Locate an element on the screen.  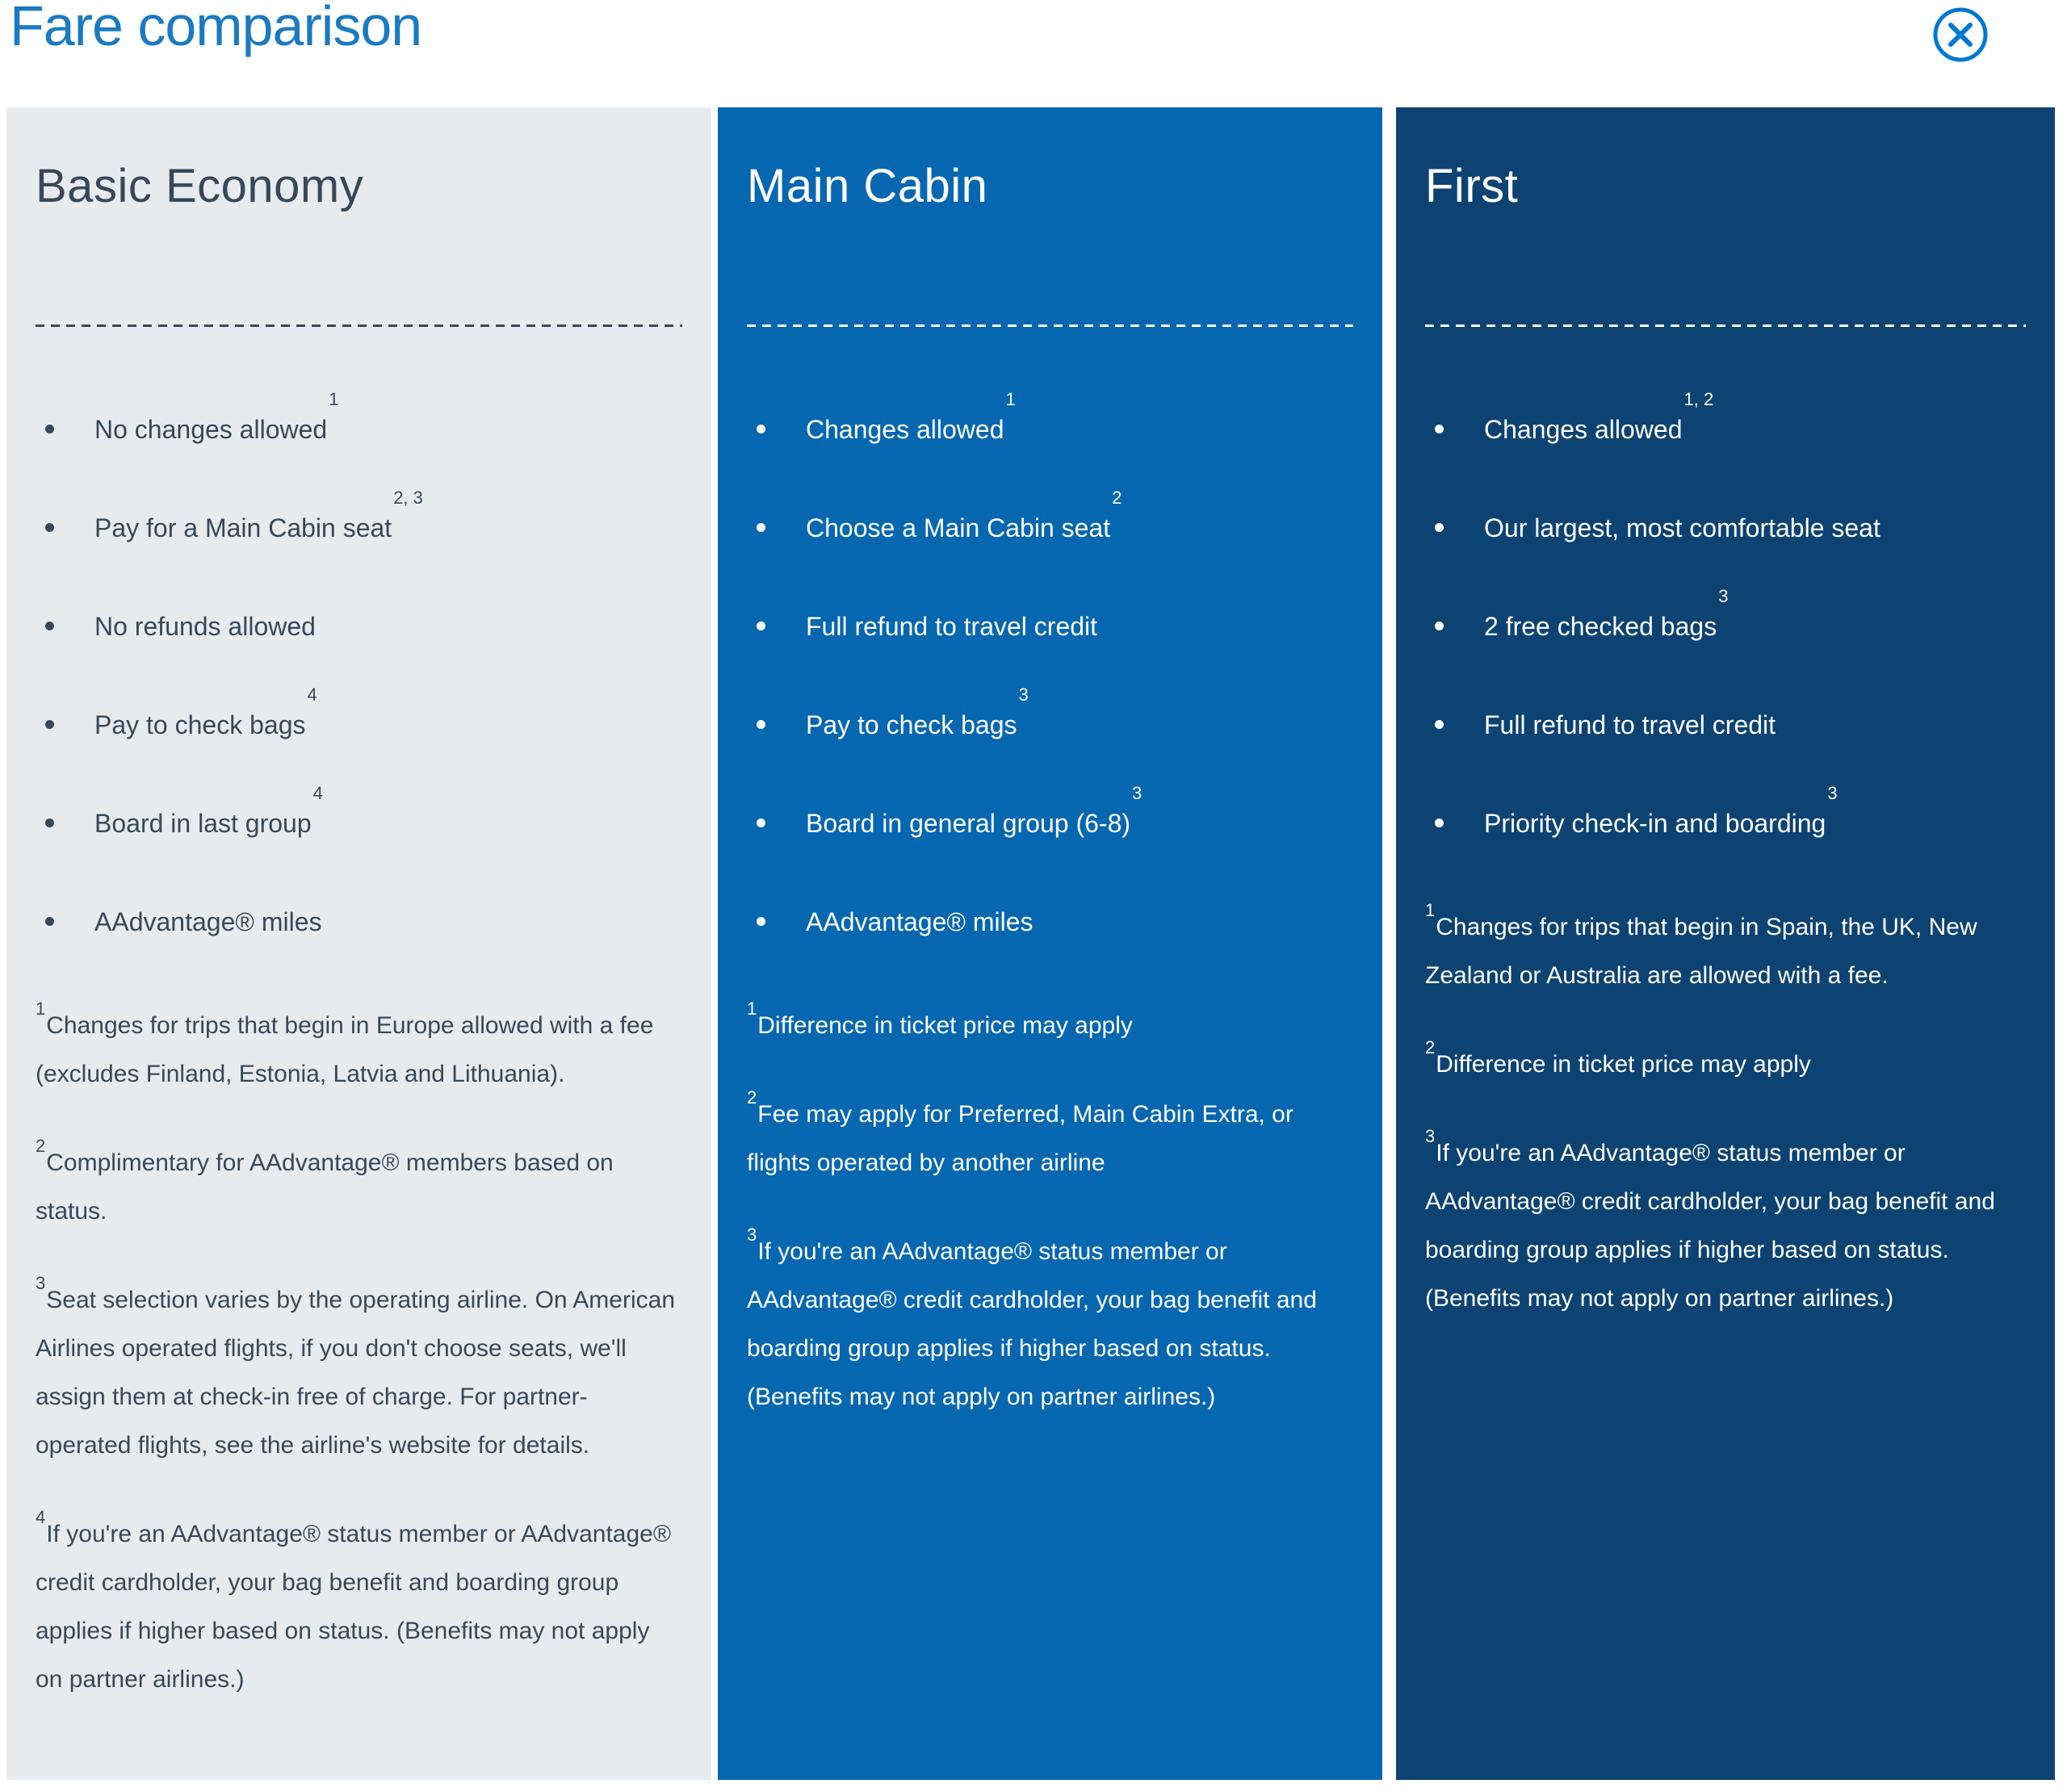
benefit-item: Our largest, most comfortable seat is located at coordinates (1725, 527).